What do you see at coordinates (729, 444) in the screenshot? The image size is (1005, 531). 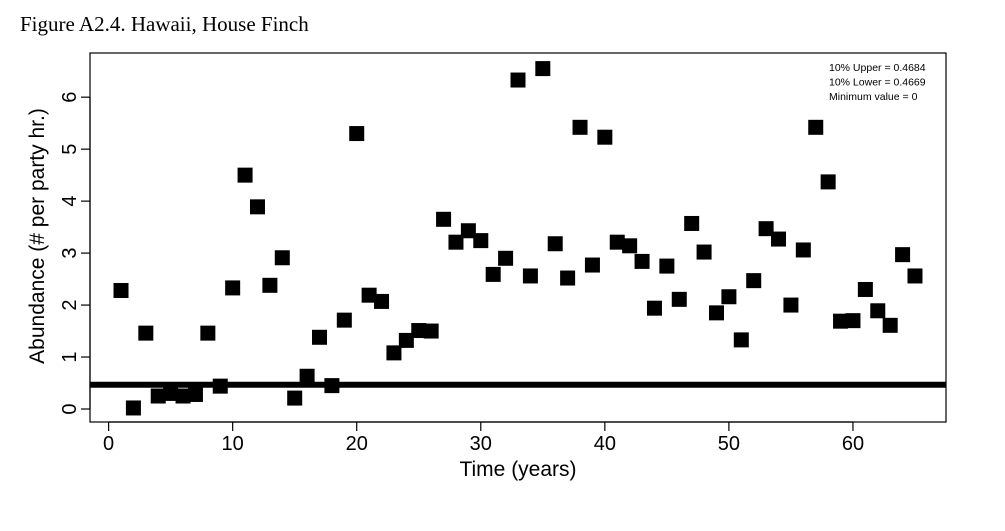 I see `x-tick-label: 50` at bounding box center [729, 444].